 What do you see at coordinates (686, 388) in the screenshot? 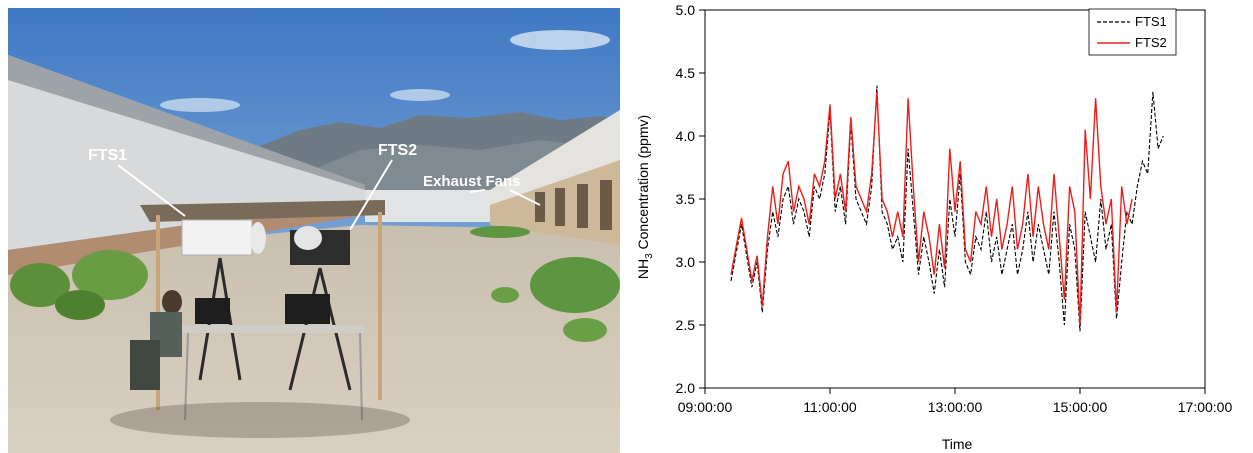
I see `y-tick-label: 2.0` at bounding box center [686, 388].